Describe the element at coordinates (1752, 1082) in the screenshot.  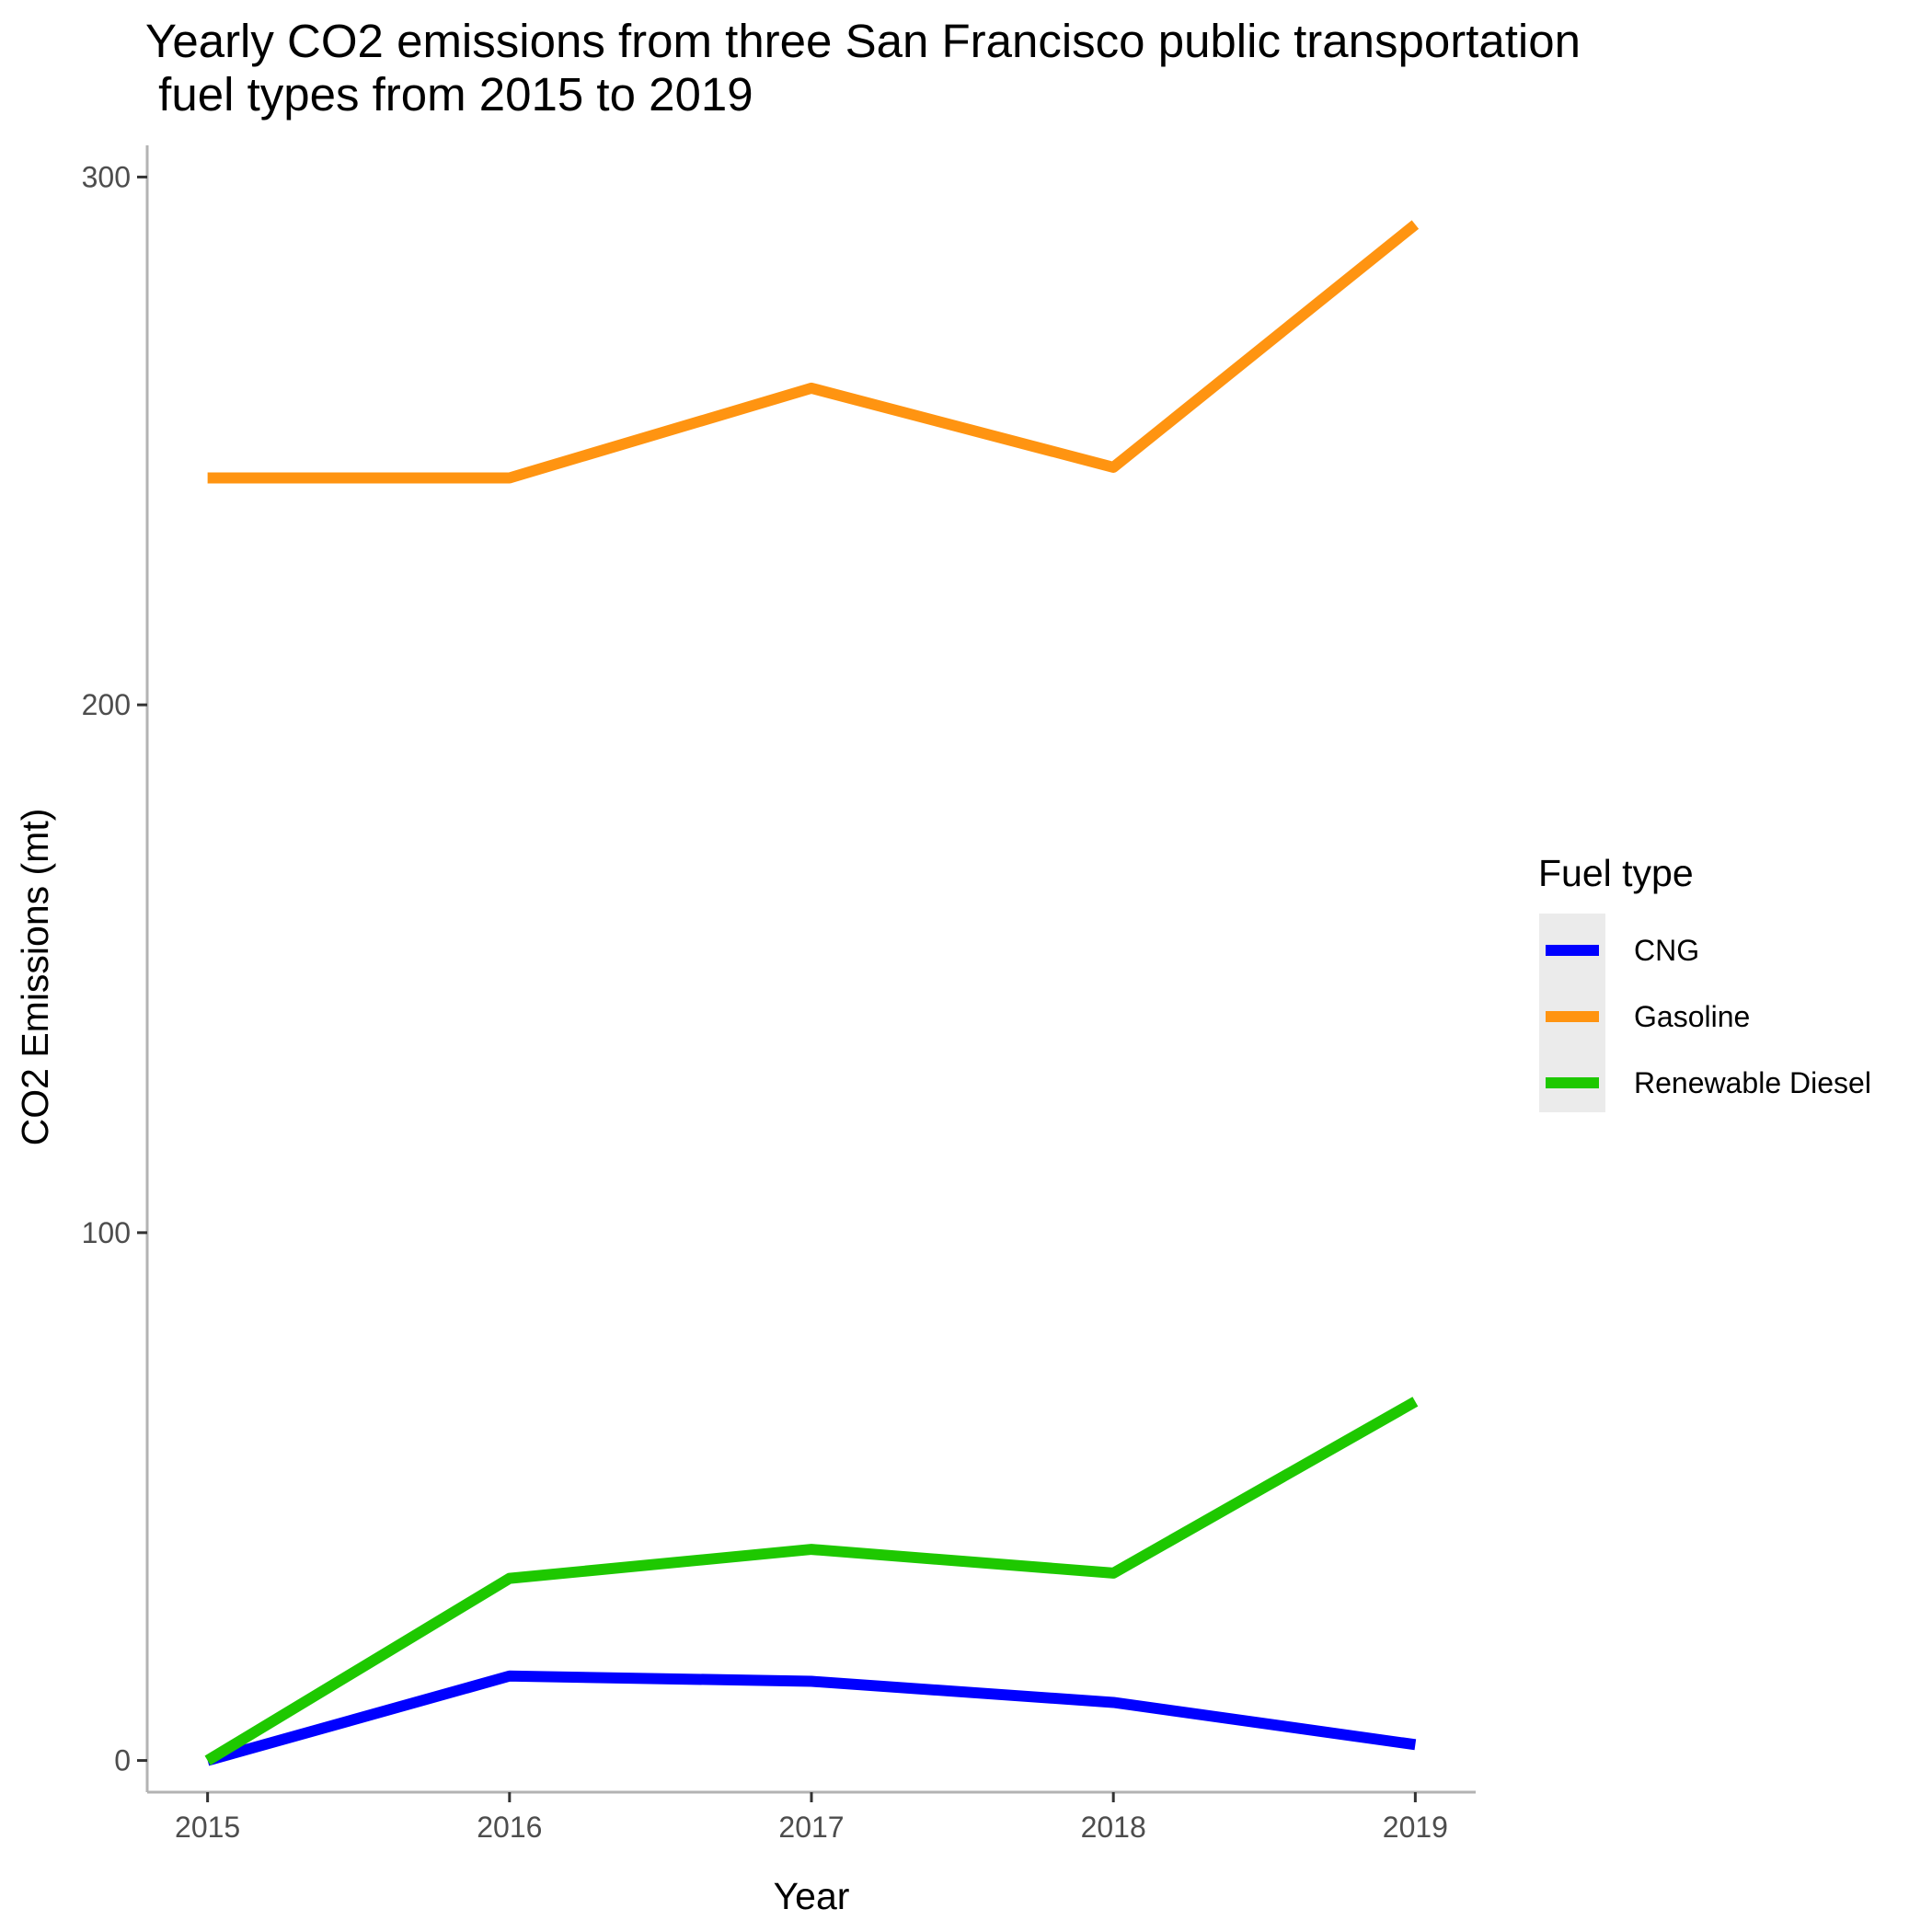
I see `legend-label-renewable-diesel: Renewable Diesel` at that location.